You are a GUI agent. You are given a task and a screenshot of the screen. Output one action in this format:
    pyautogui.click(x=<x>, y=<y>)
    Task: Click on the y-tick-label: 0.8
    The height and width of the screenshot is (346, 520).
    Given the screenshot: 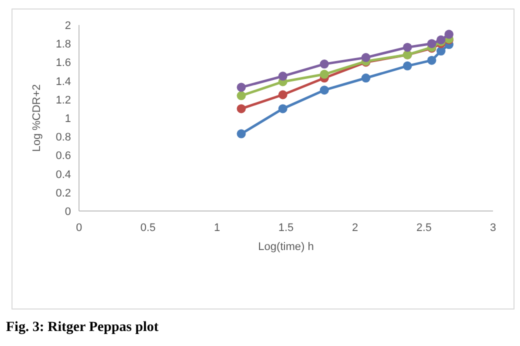 What is the action you would take?
    pyautogui.click(x=63, y=138)
    